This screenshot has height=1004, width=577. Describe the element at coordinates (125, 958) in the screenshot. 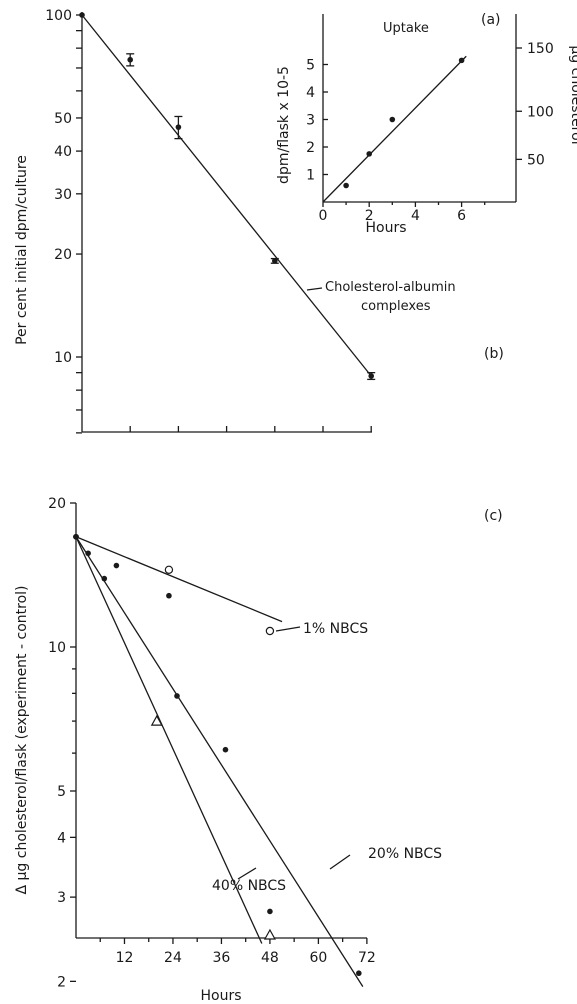

I see `panel-c-x-tick-label: 12` at that location.